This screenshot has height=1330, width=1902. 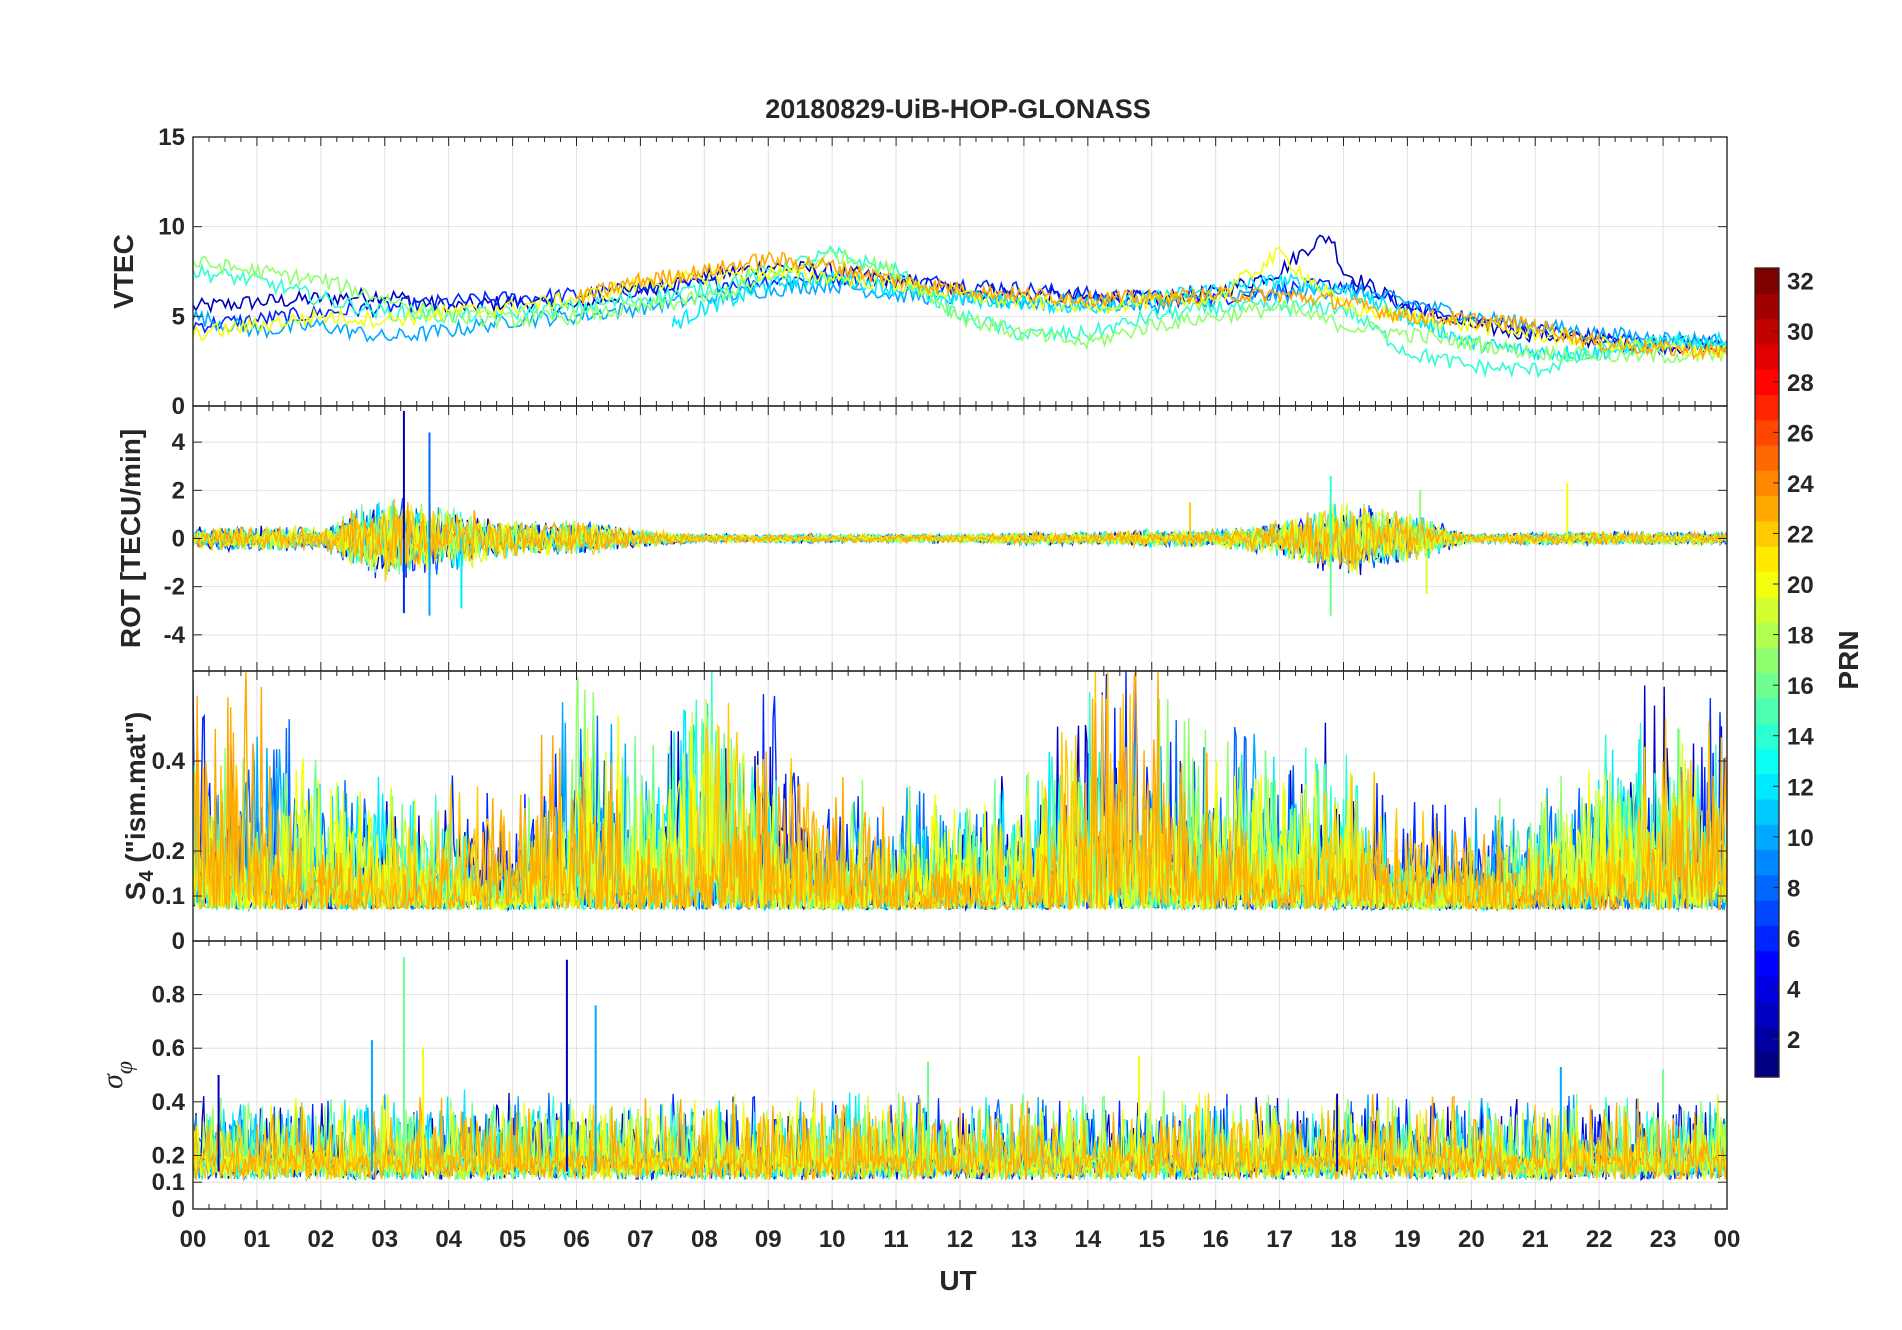 What do you see at coordinates (1800, 383) in the screenshot?
I see `colorbar-tick-label: 28` at bounding box center [1800, 383].